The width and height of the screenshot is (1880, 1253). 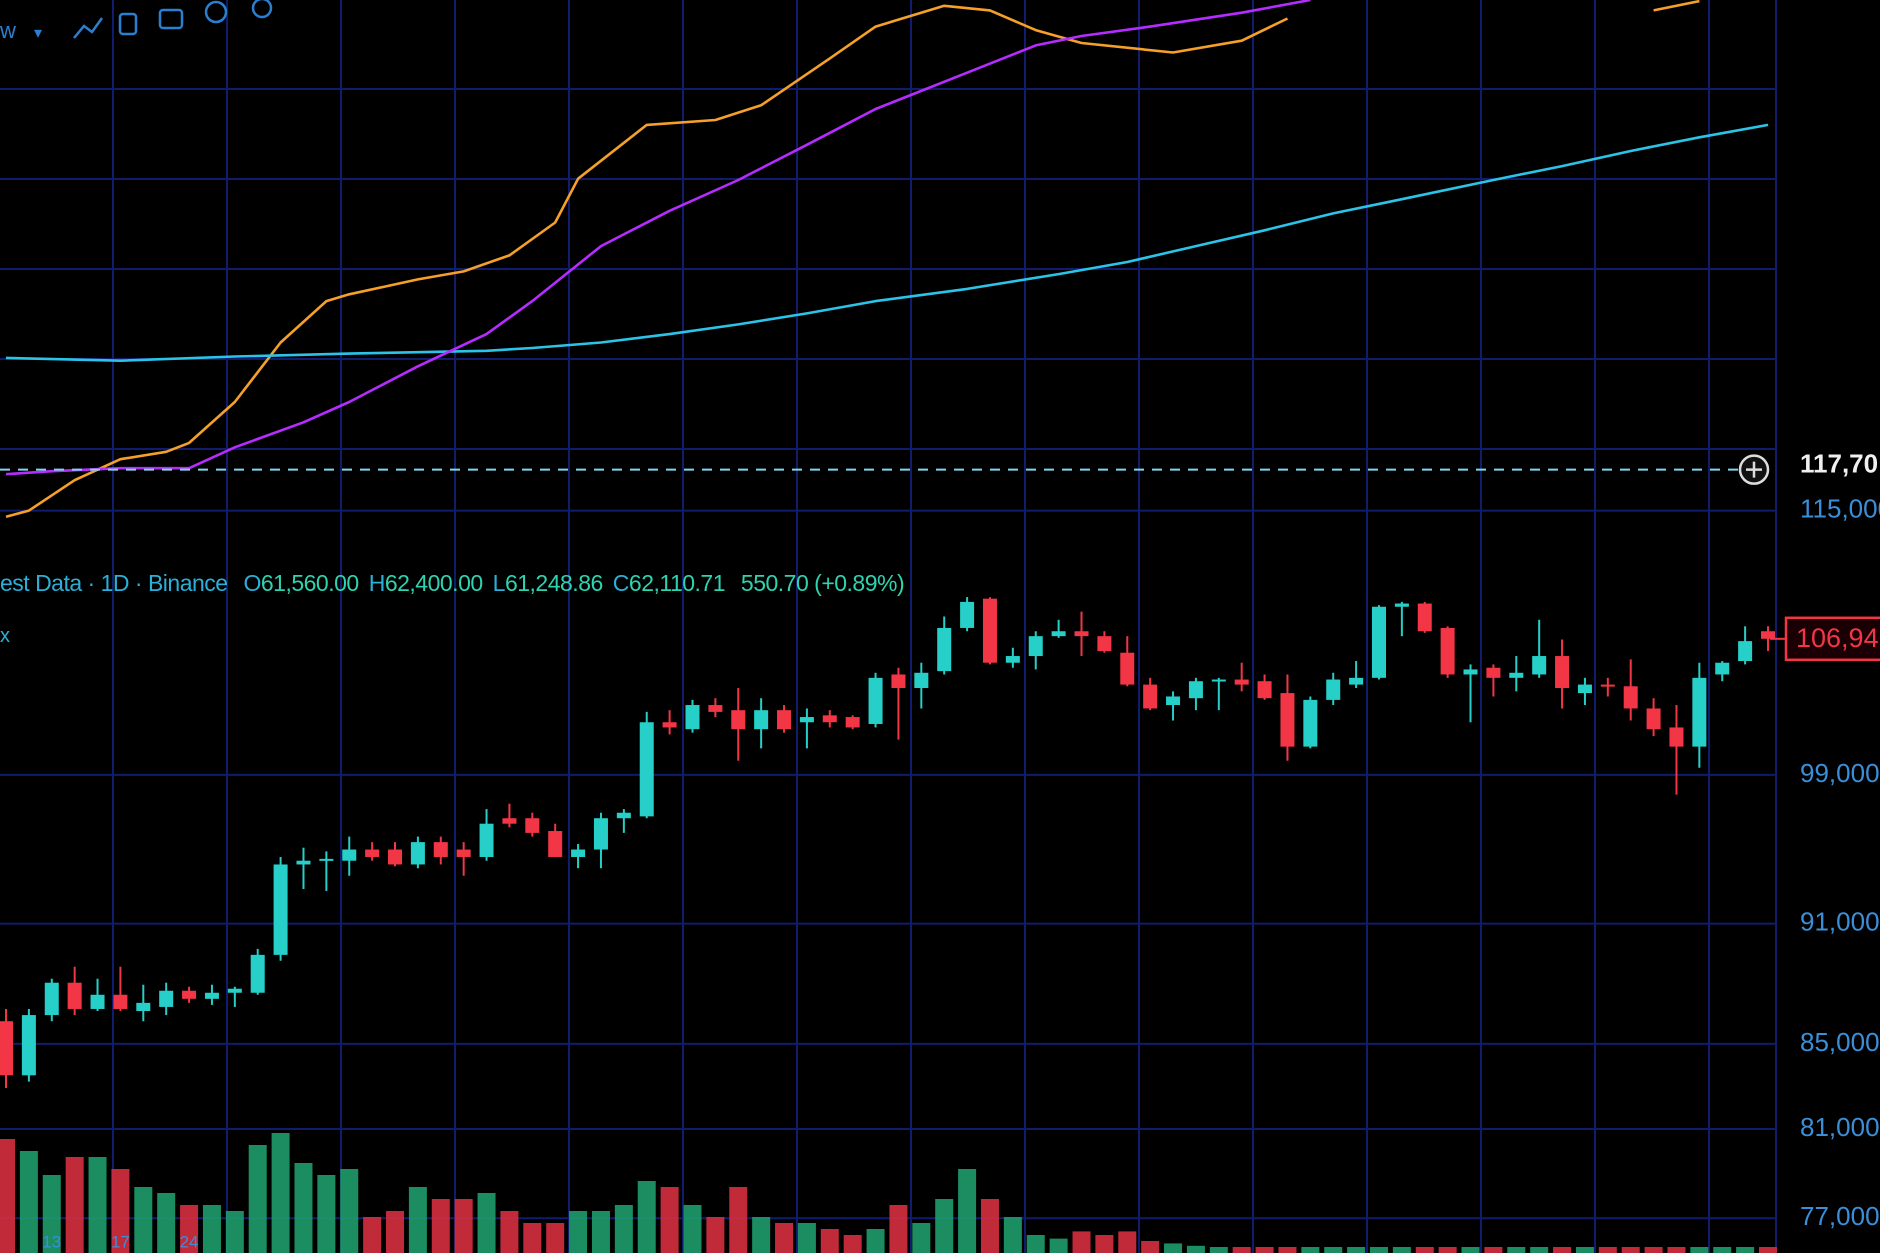 I want to click on ohlc: O61,560.00 H62,400.00 L61,248.86 C62,110.71, so click(x=479, y=583).